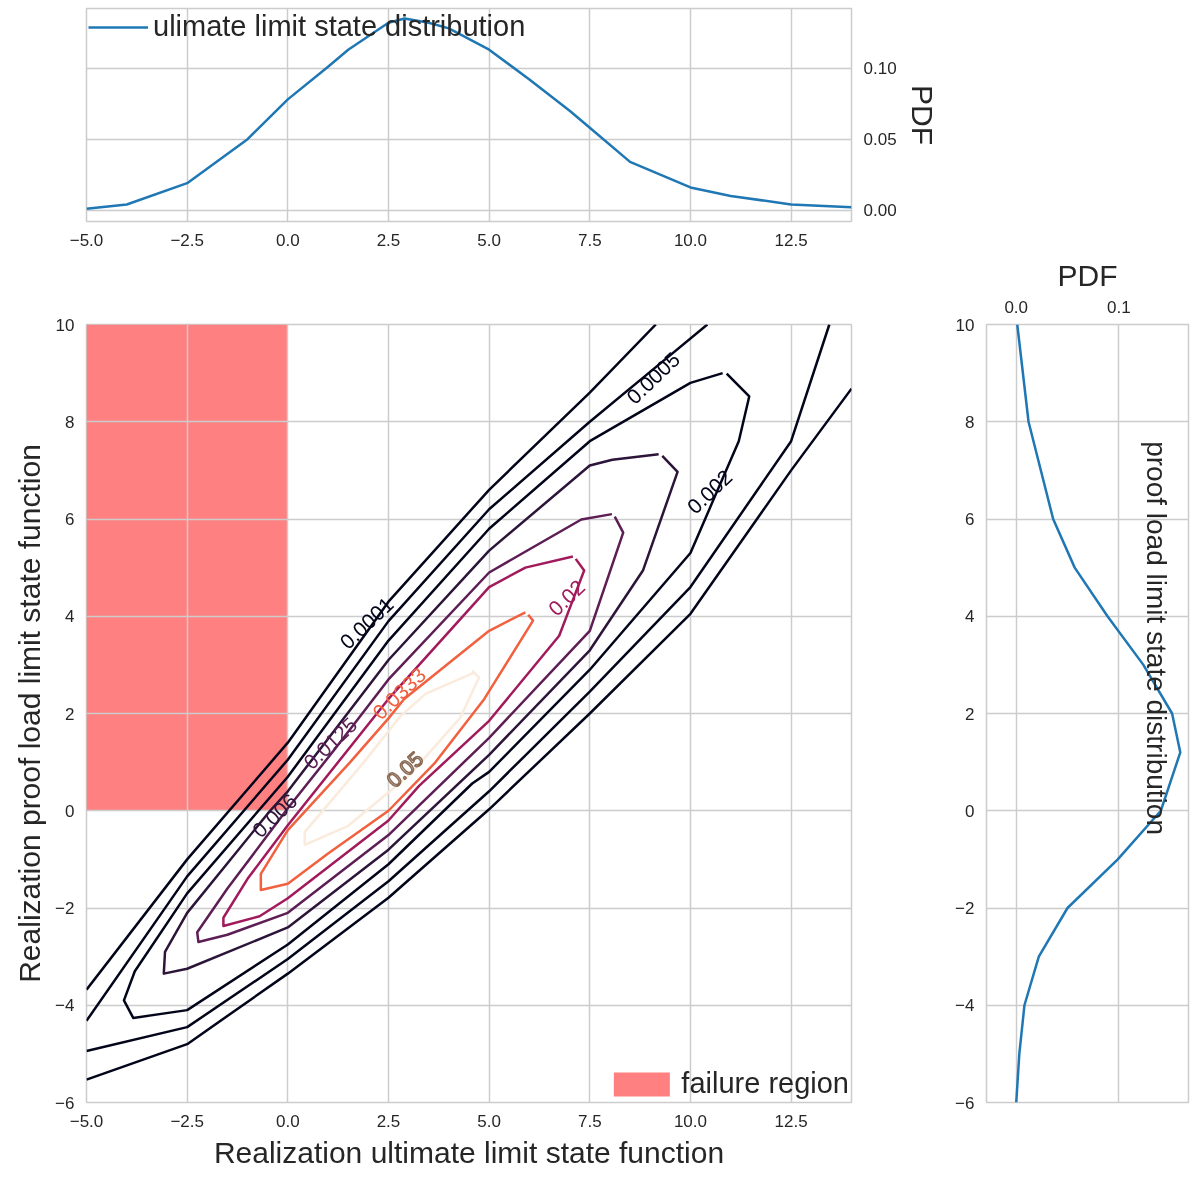 This screenshot has height=1189, width=1202. I want to click on y2-axis-title: PDF, so click(922, 115).